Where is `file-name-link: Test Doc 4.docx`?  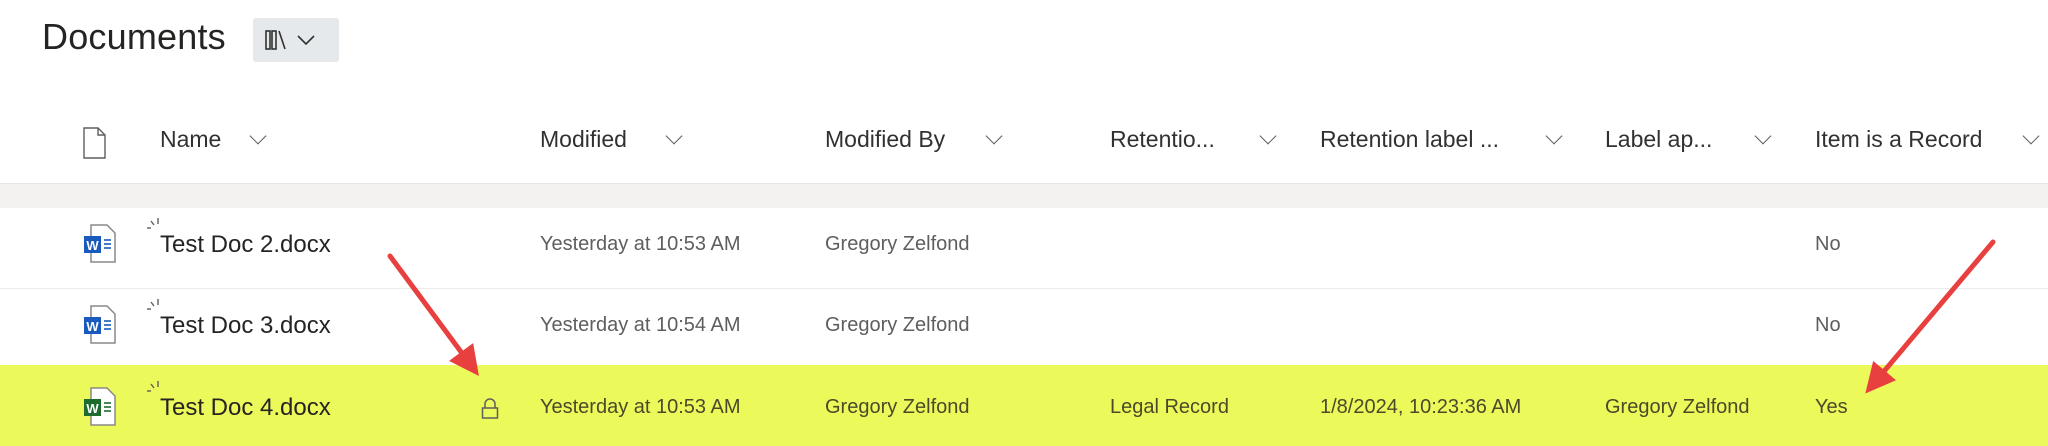
file-name-link: Test Doc 4.docx is located at coordinates (245, 407).